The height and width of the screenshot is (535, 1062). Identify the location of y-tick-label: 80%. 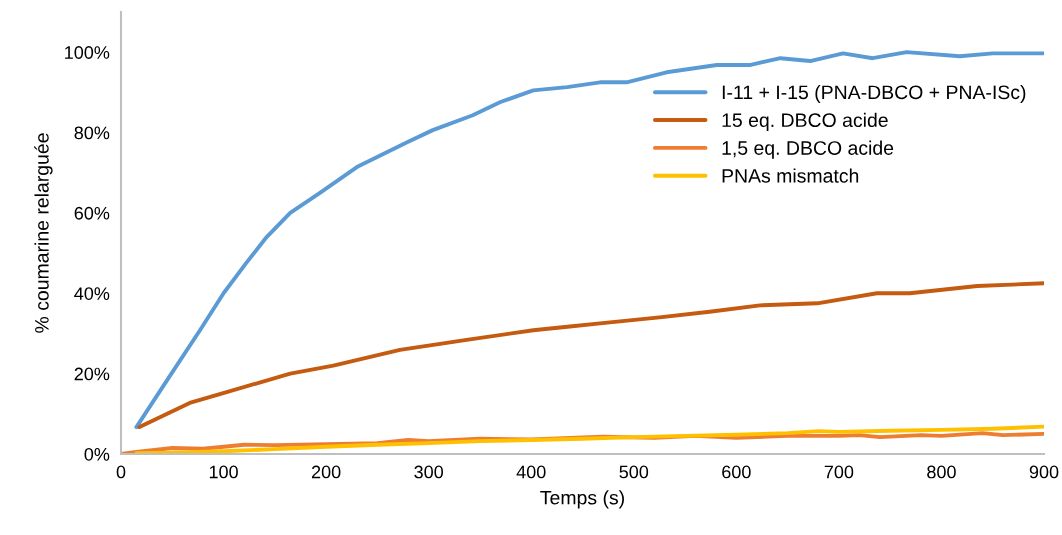
(92, 133).